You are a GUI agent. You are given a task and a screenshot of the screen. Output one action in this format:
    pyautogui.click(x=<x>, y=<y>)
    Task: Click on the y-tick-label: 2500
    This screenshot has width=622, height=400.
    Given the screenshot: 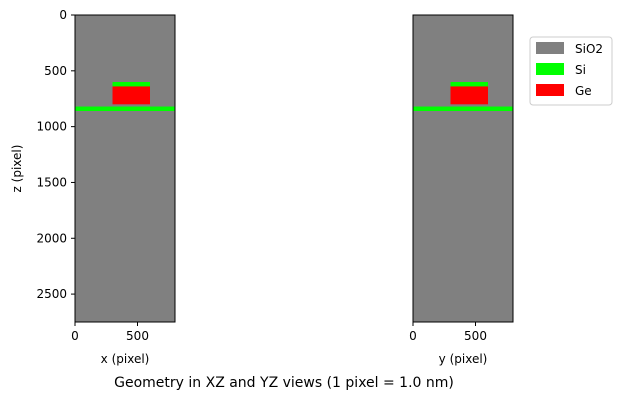 What is the action you would take?
    pyautogui.click(x=51, y=294)
    